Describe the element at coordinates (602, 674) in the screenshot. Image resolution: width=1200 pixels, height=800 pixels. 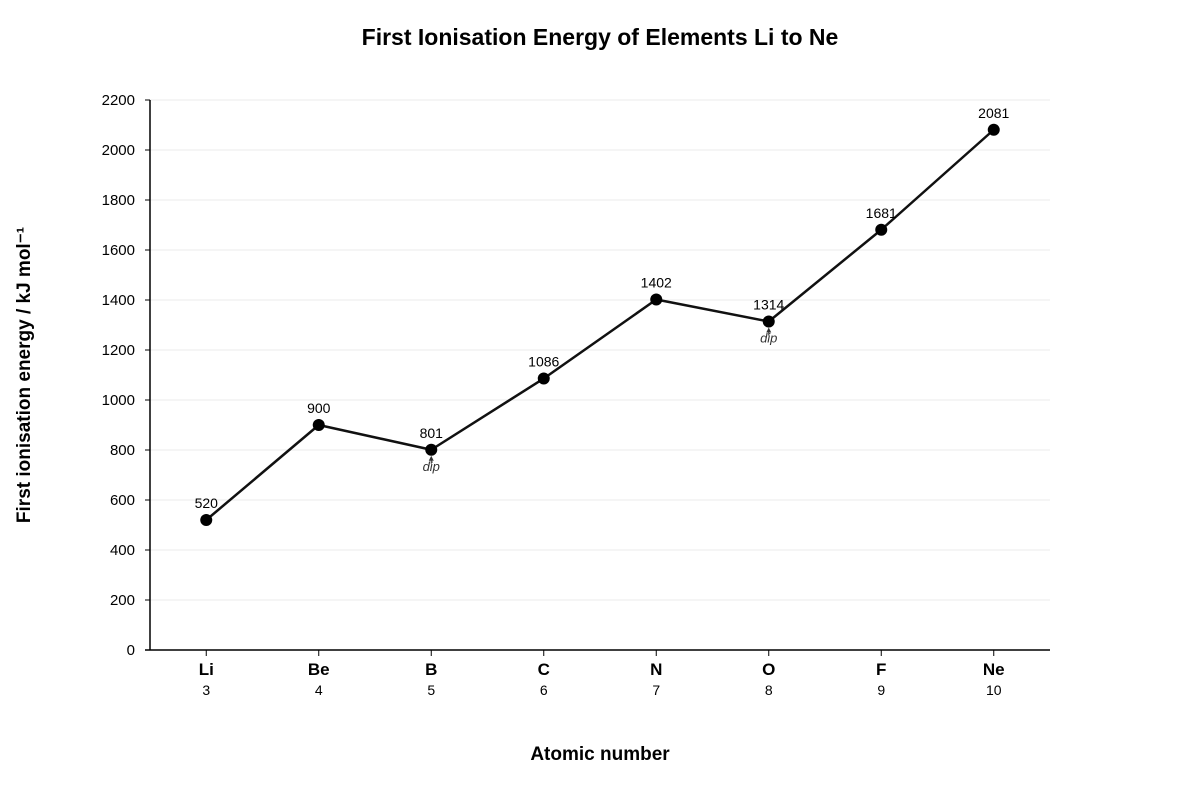
I see `x-ticks: Li 3 Be 4 B 5 C 6 N 7 O 8 F 9 Ne 10` at that location.